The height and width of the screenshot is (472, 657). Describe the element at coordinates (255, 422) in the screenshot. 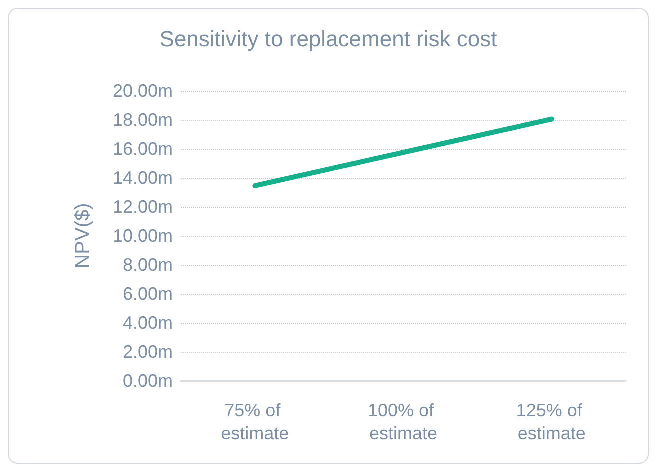

I see `x-tick-label: 75% of estimate` at that location.